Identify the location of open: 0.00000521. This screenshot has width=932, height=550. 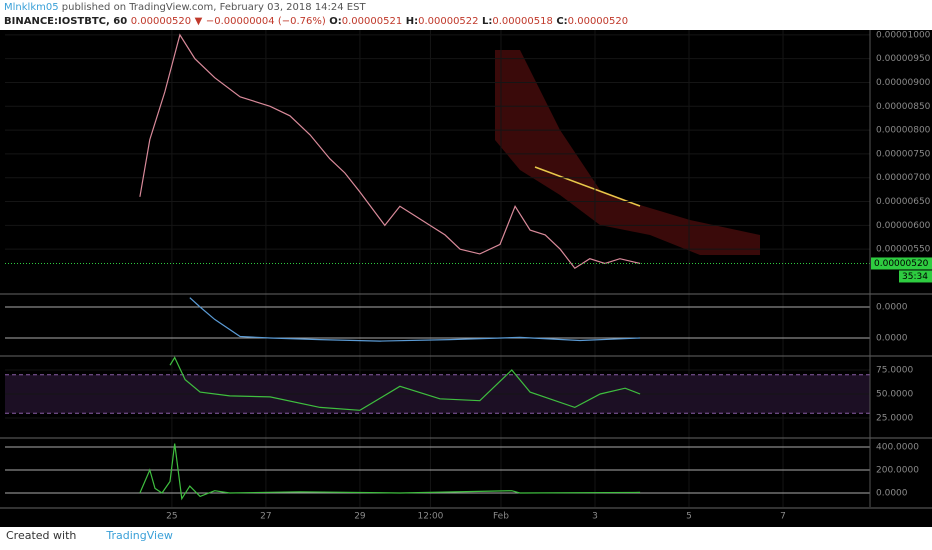
(372, 21).